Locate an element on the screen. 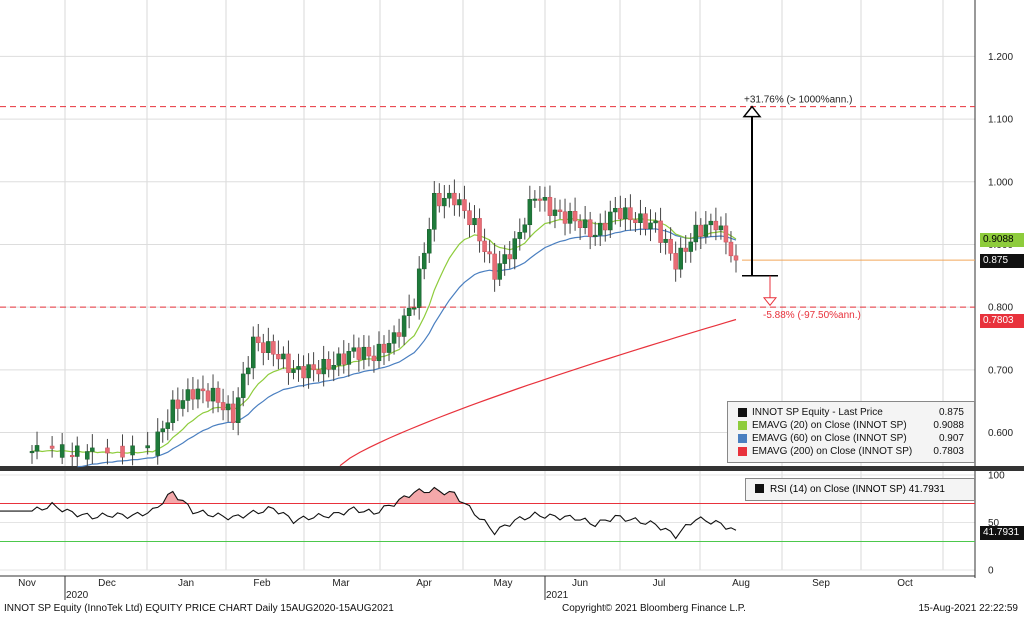 This screenshot has height=619, width=1024. month-label: Apr is located at coordinates (424, 583).